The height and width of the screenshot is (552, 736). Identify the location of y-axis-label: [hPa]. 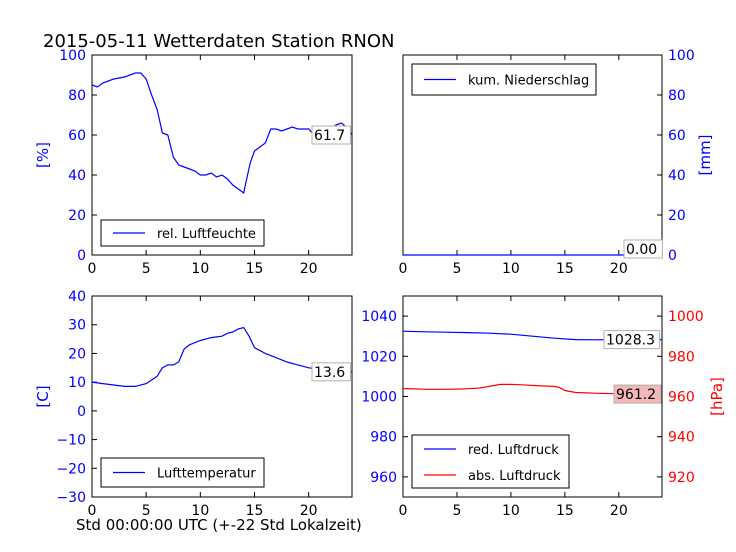
(717, 396).